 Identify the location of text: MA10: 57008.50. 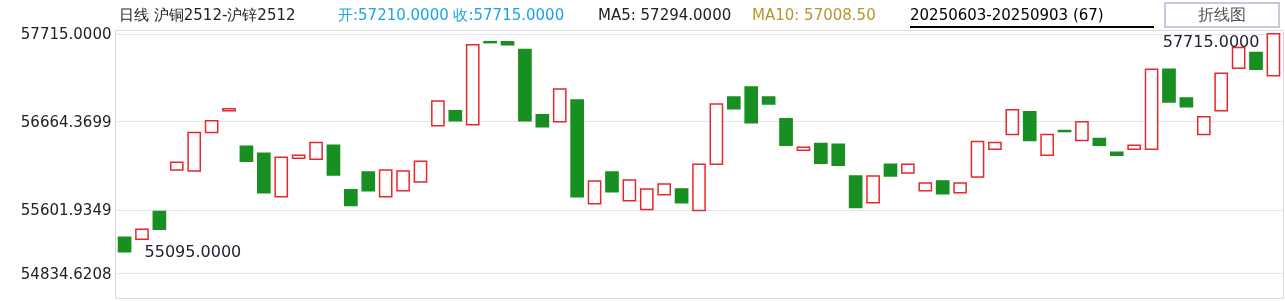
(814, 15).